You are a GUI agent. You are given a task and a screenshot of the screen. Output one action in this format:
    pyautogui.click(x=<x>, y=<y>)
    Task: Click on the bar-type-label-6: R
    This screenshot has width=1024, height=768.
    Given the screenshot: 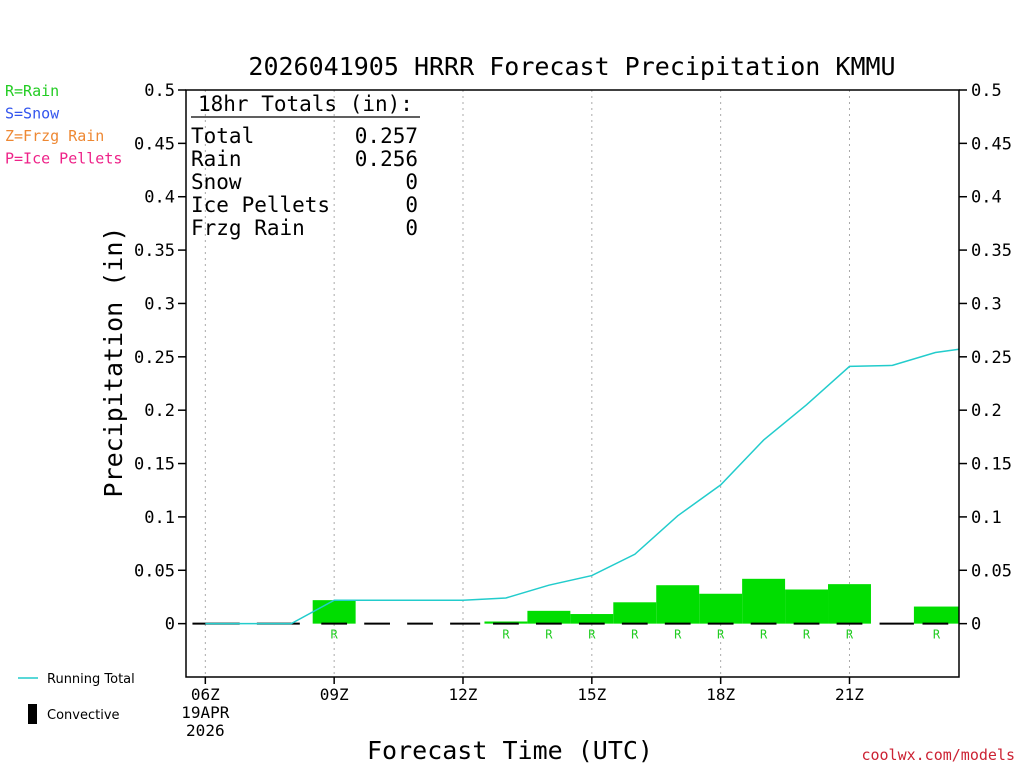 What is the action you would take?
    pyautogui.click(x=721, y=635)
    